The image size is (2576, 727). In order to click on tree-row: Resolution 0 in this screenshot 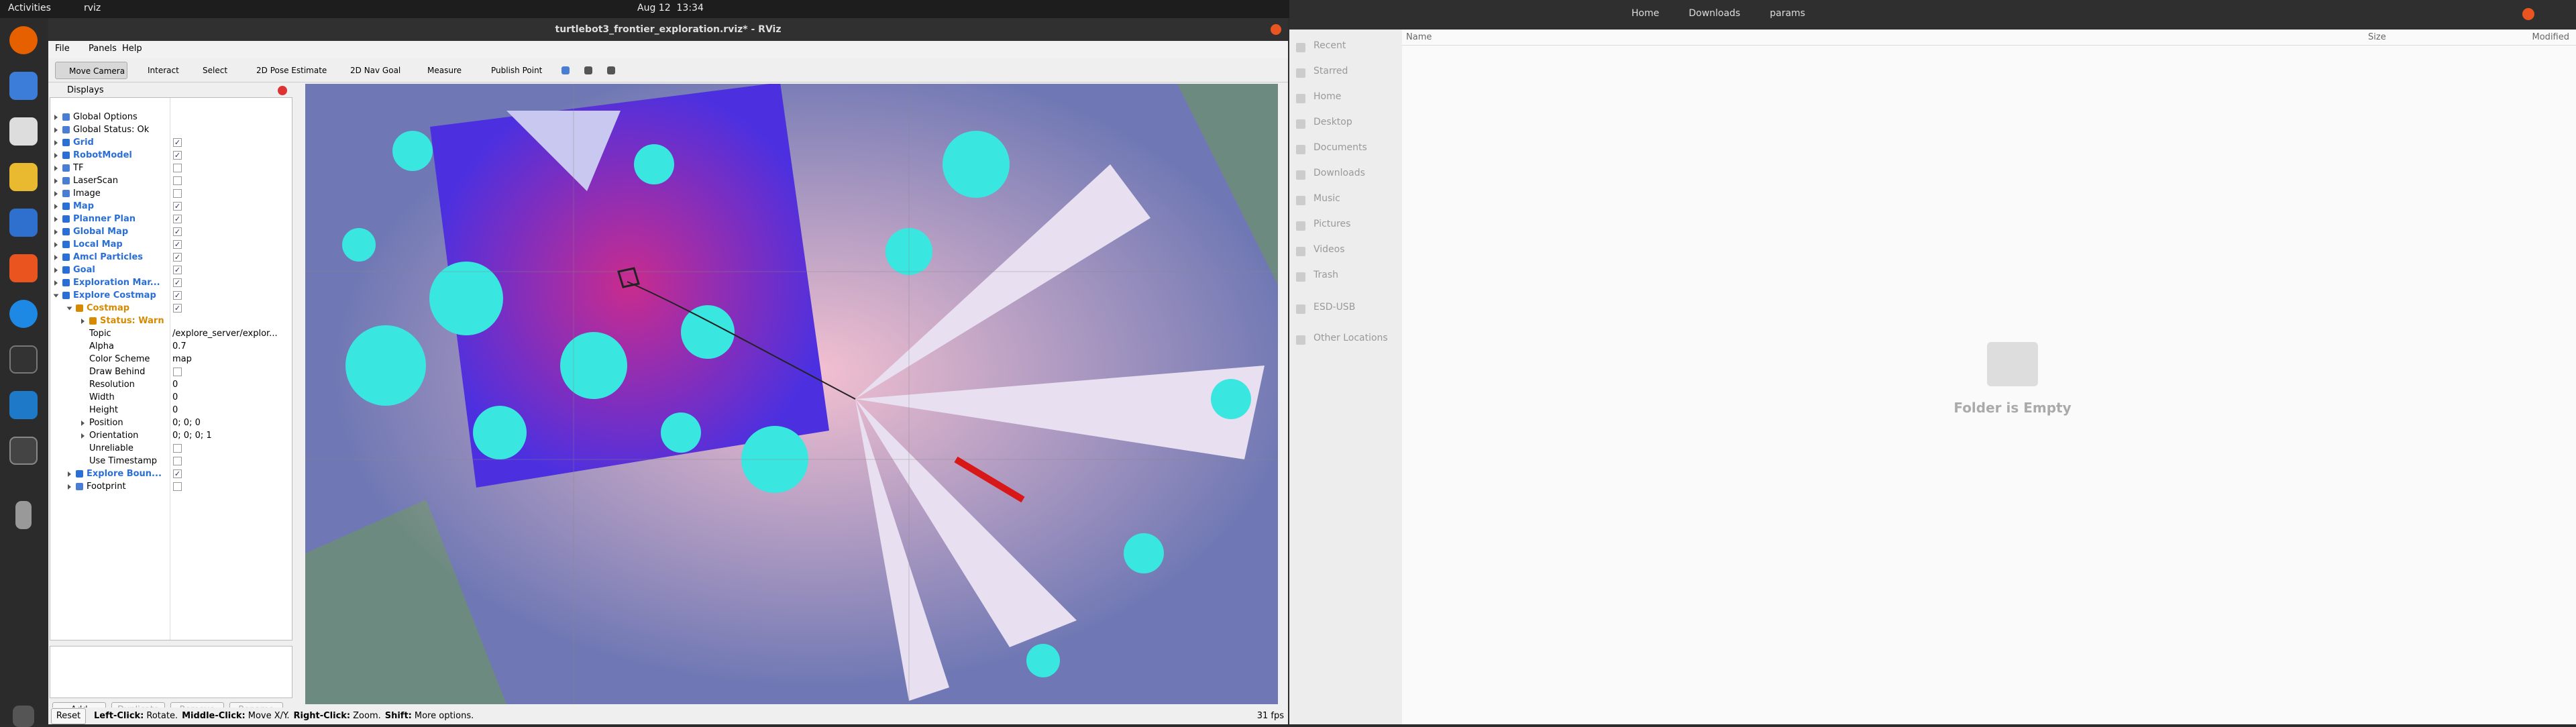, I will do `click(171, 384)`.